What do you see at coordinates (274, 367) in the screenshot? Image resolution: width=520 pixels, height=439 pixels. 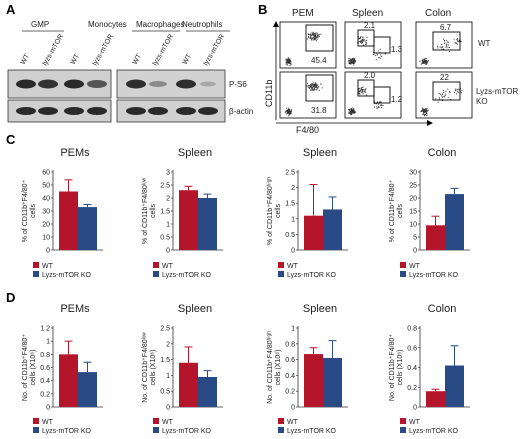 I see `y-axis-label: No. of CD11b⁺F4/80ʰⁱᵍʰcells (X10⁶)` at bounding box center [274, 367].